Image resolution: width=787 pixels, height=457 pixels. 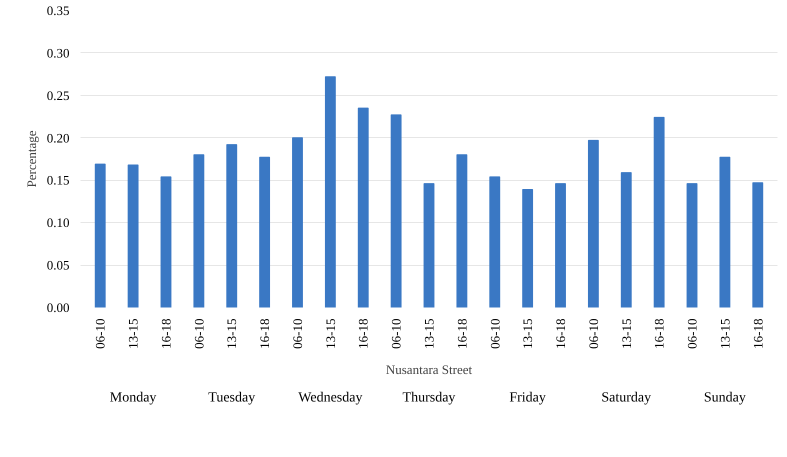 I want to click on text: Tuesday, so click(x=232, y=398).